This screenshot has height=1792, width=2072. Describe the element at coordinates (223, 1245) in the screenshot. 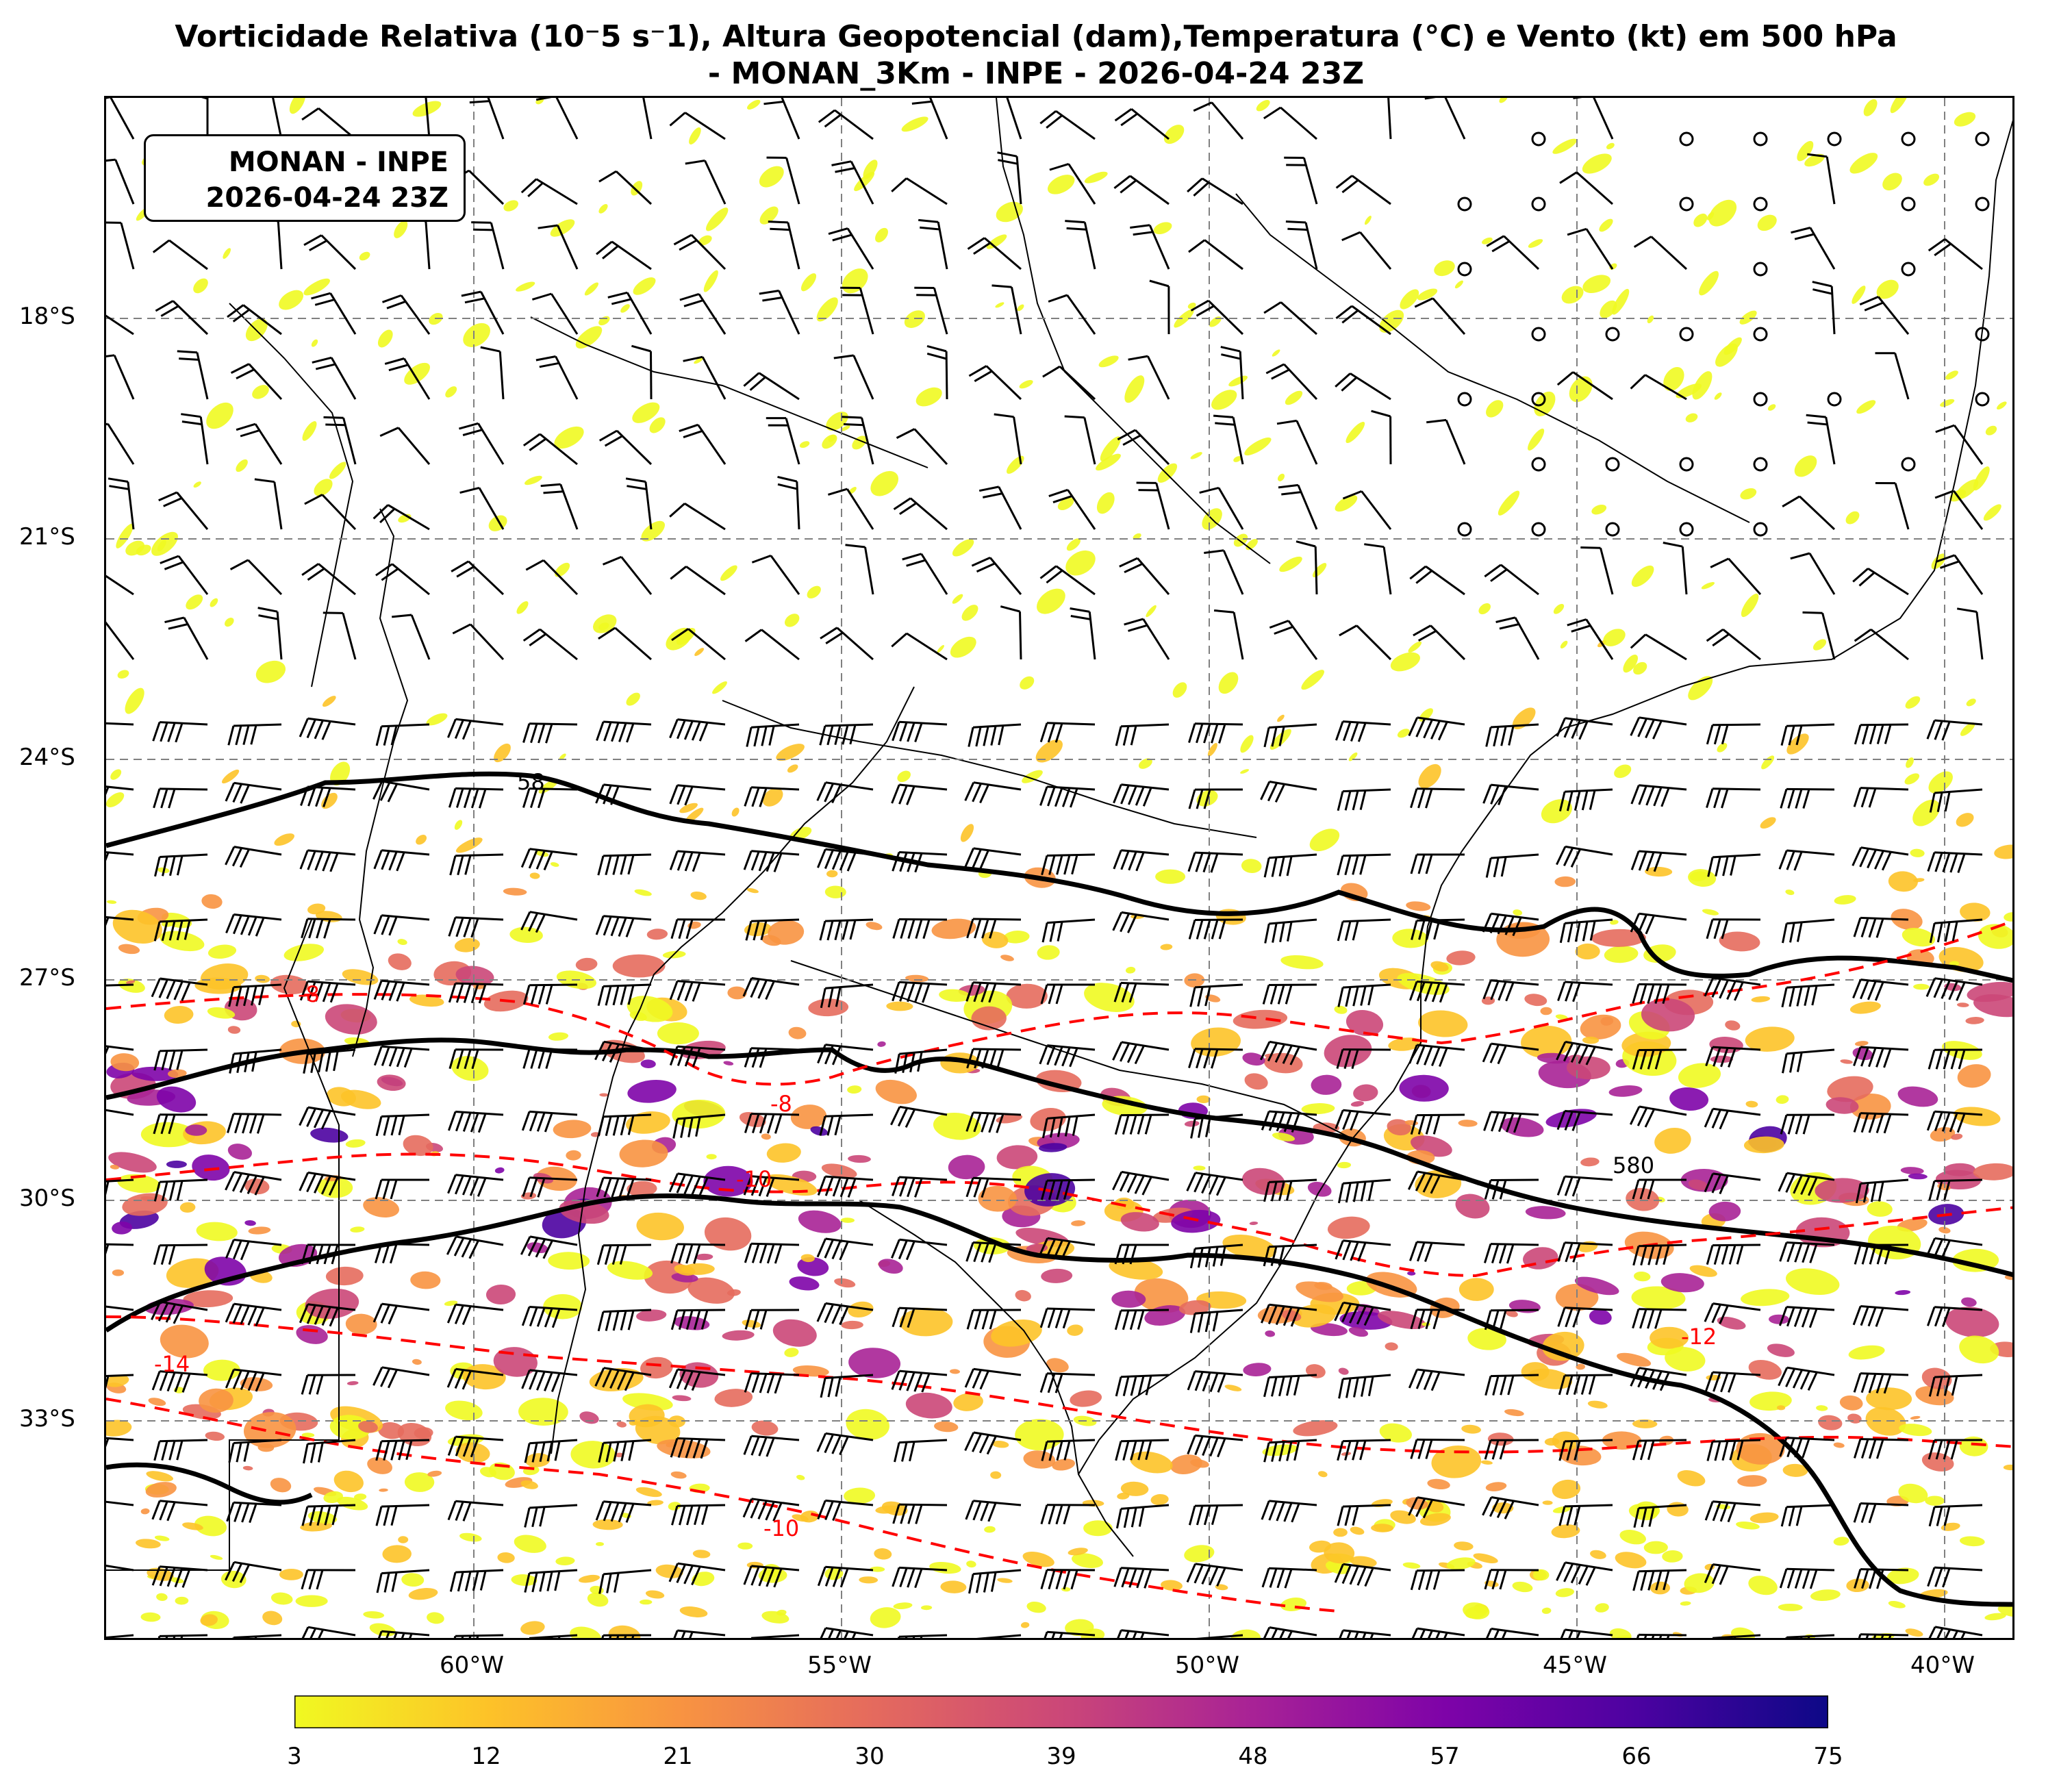

I see `border-argentina` at that location.